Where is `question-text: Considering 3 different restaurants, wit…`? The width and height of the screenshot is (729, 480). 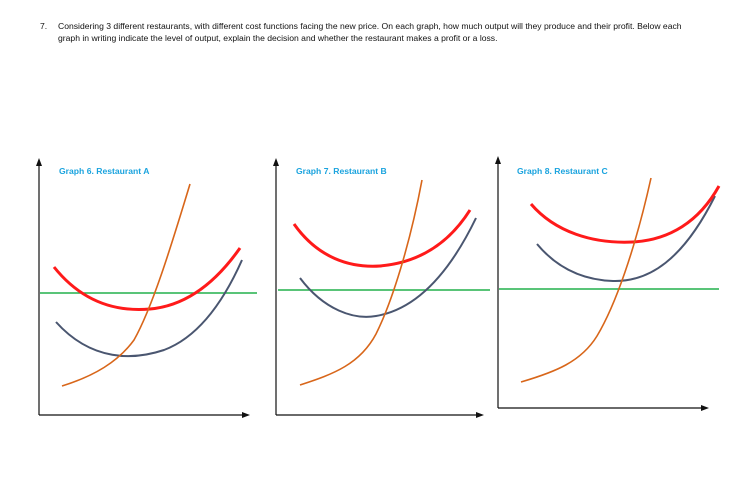 question-text: Considering 3 different restaurants, wit… is located at coordinates (370, 32).